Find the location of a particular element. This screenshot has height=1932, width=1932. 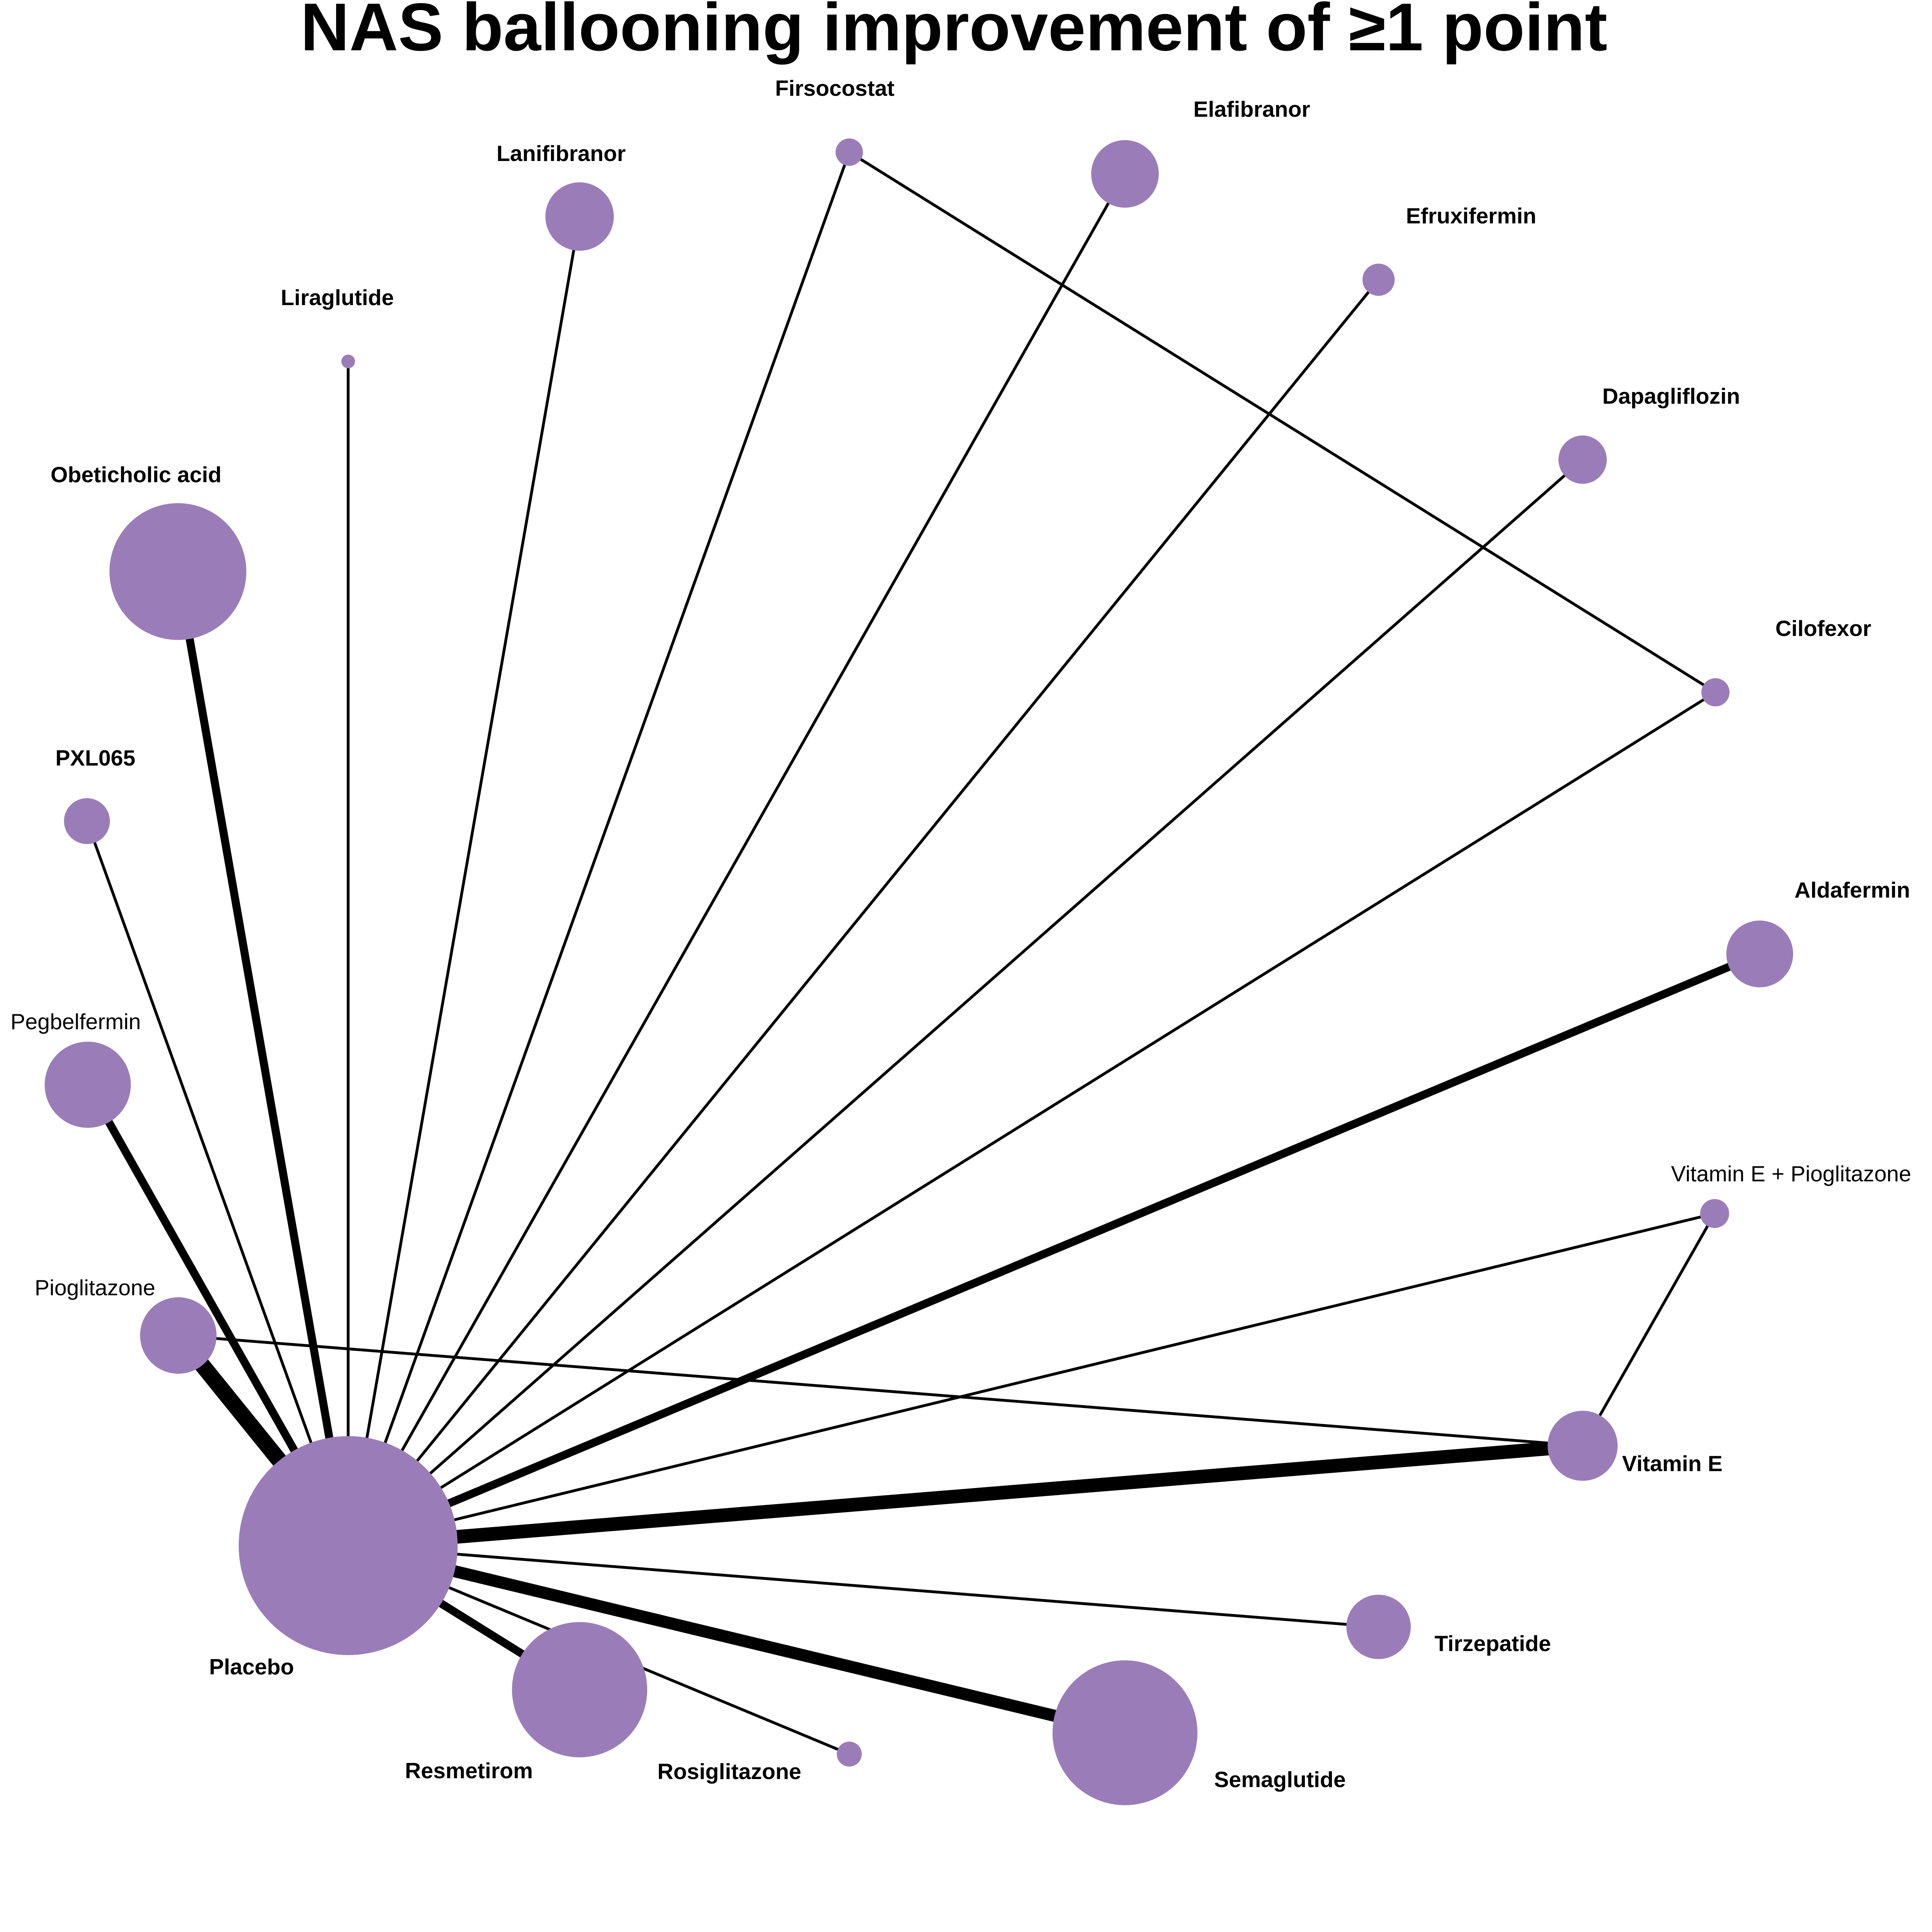

node-label-efruxifermin: Efruxifermin is located at coordinates (1471, 215).